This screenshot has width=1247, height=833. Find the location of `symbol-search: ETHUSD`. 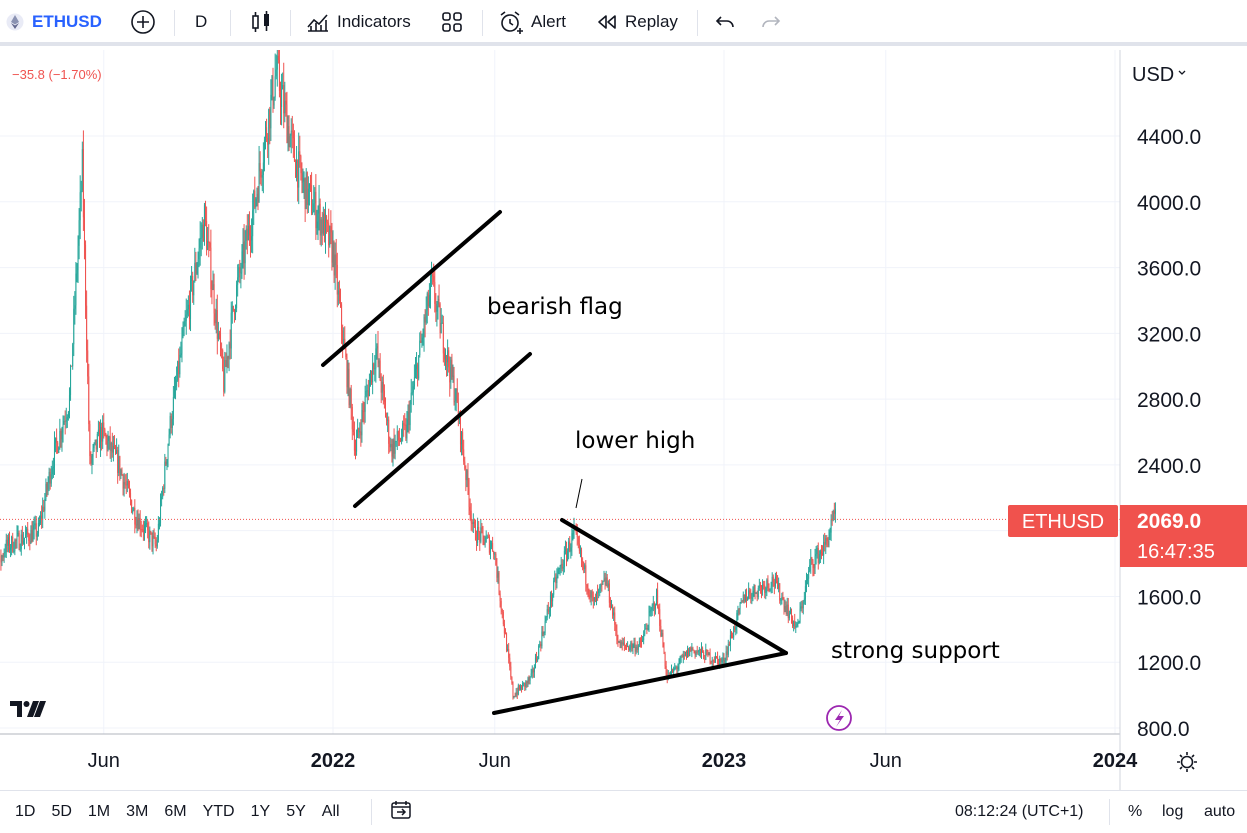

symbol-search: ETHUSD is located at coordinates (54, 22).